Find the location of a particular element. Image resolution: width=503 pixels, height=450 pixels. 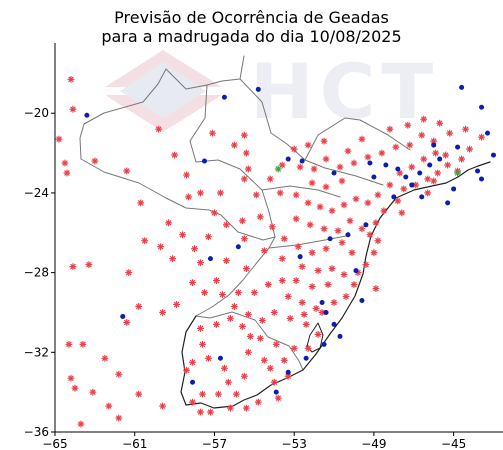

hct-watermark-logo: HCT is located at coordinates (269, 91).